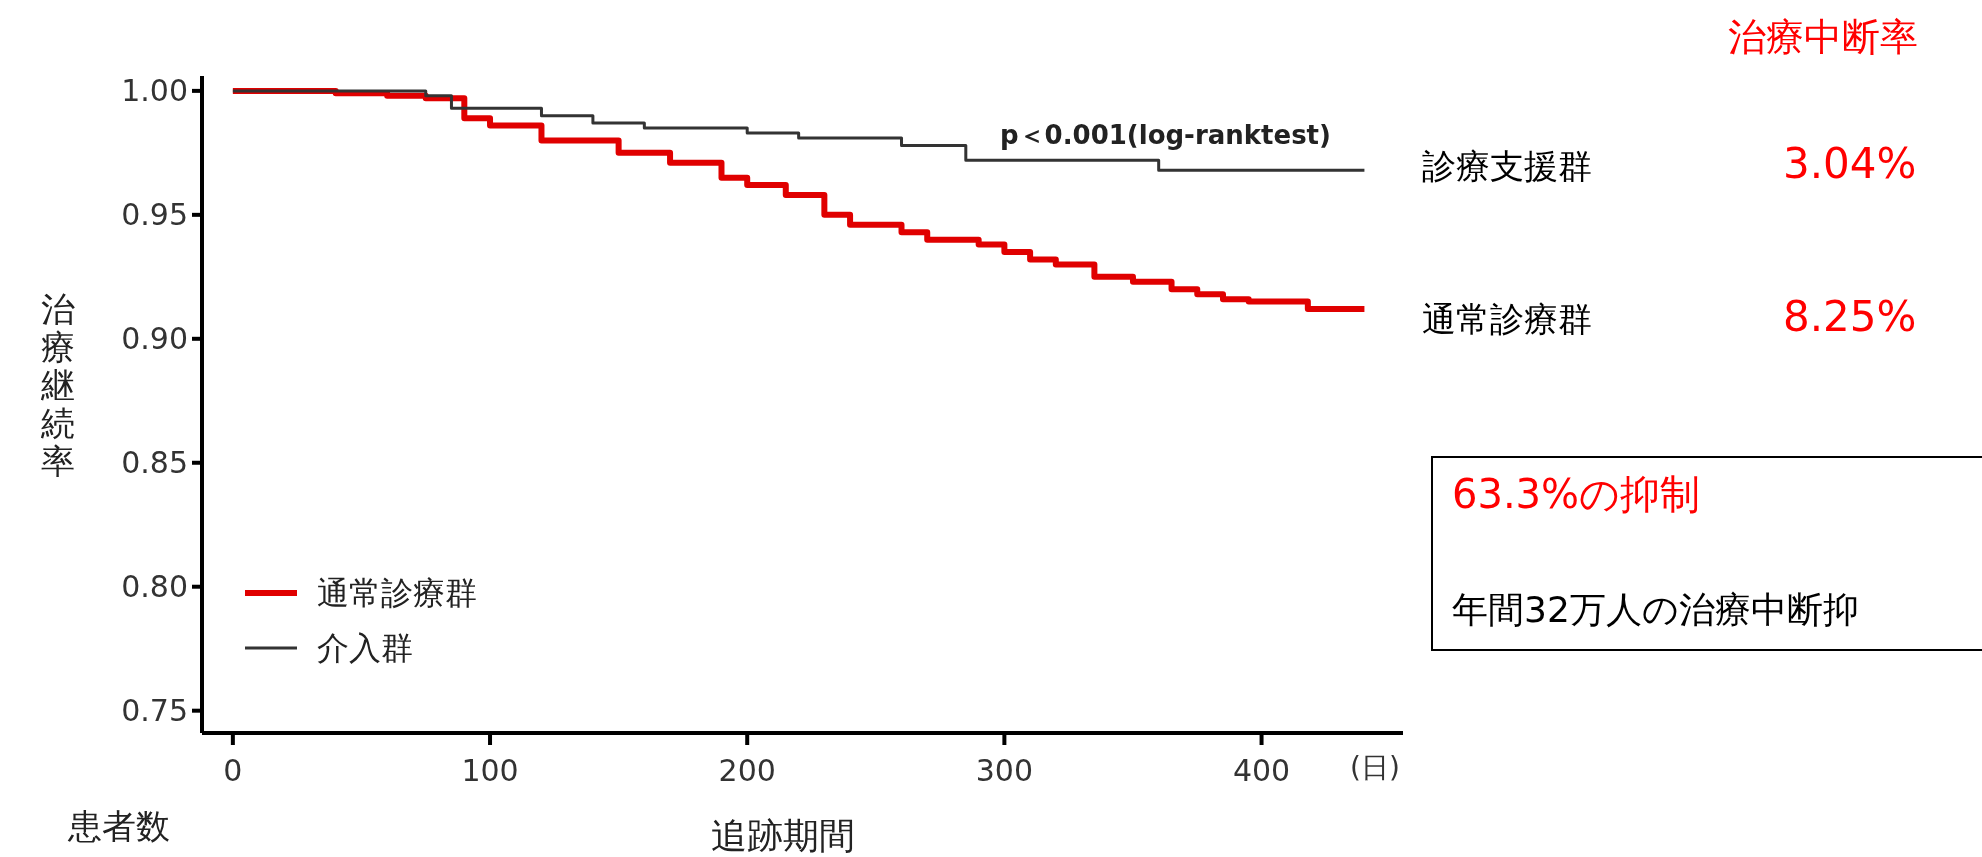 Image resolution: width=1982 pixels, height=857 pixels. What do you see at coordinates (1507, 166) in the screenshot?
I see `text: 診療支援群` at bounding box center [1507, 166].